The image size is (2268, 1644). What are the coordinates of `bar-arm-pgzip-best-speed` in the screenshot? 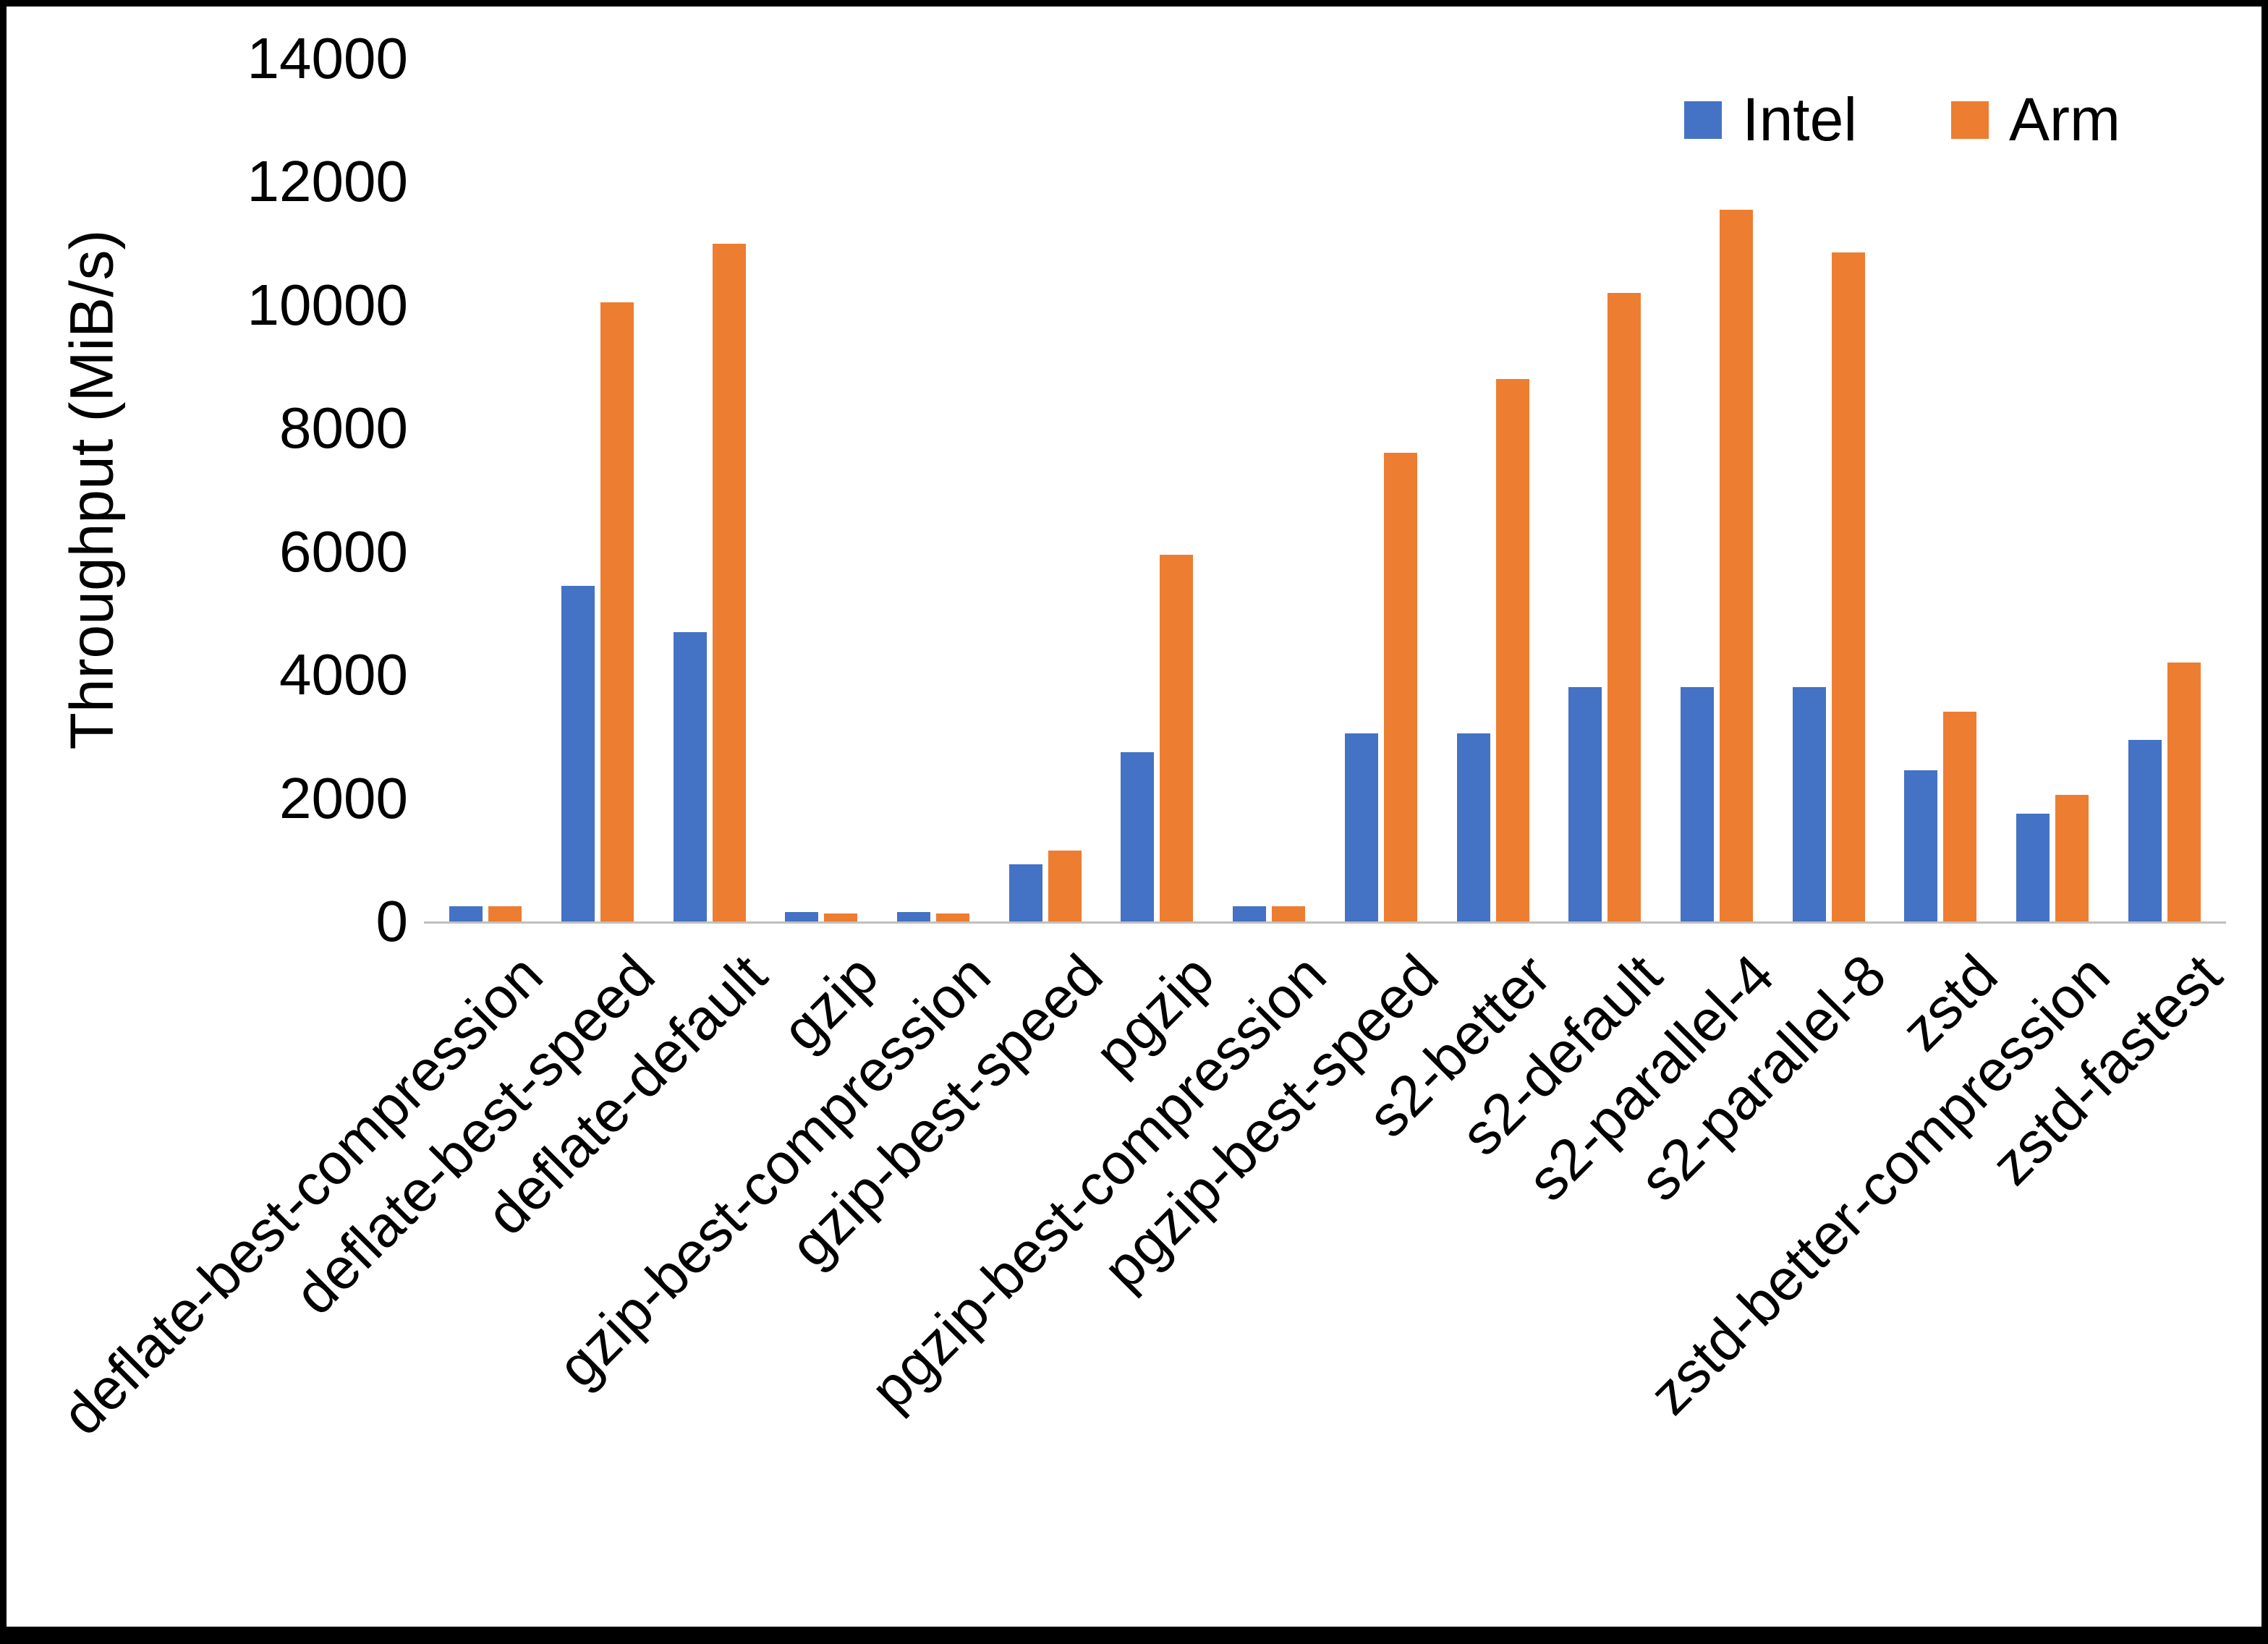 It's located at (1400, 687).